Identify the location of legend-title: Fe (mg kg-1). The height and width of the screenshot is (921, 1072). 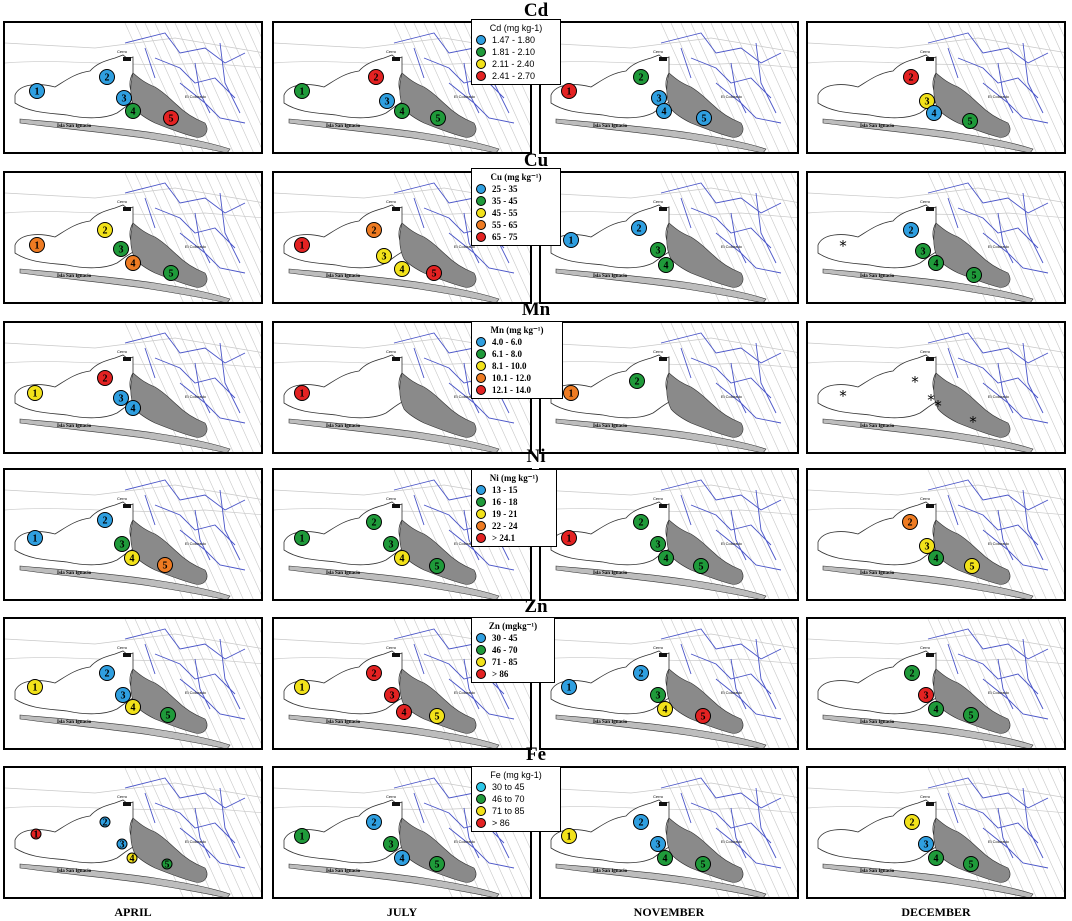
(516, 775).